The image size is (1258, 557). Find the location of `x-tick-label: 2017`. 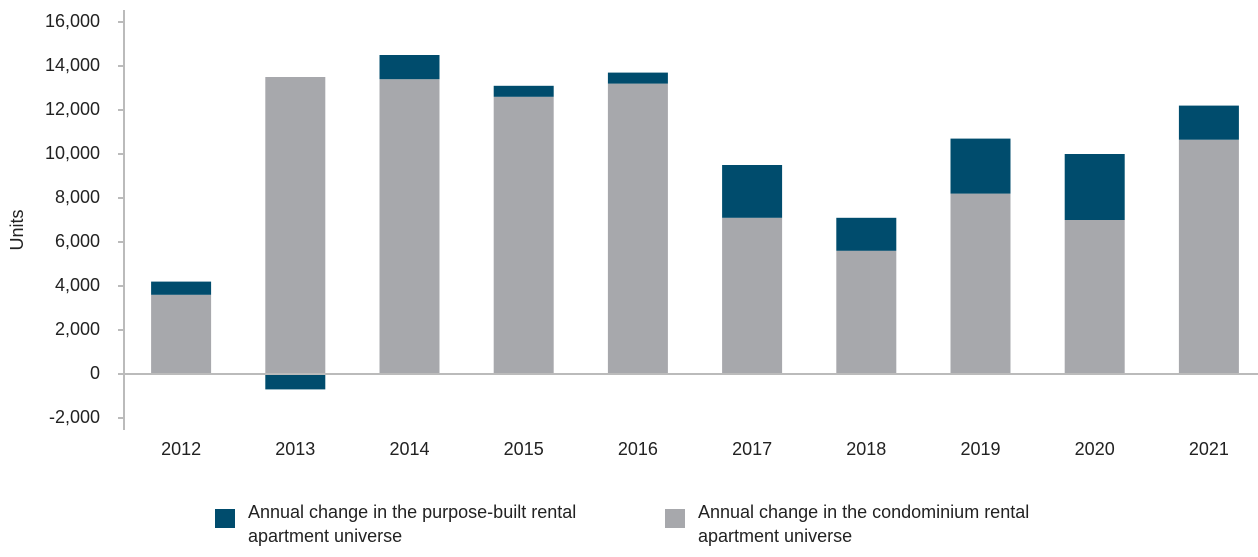

x-tick-label: 2017 is located at coordinates (752, 449).